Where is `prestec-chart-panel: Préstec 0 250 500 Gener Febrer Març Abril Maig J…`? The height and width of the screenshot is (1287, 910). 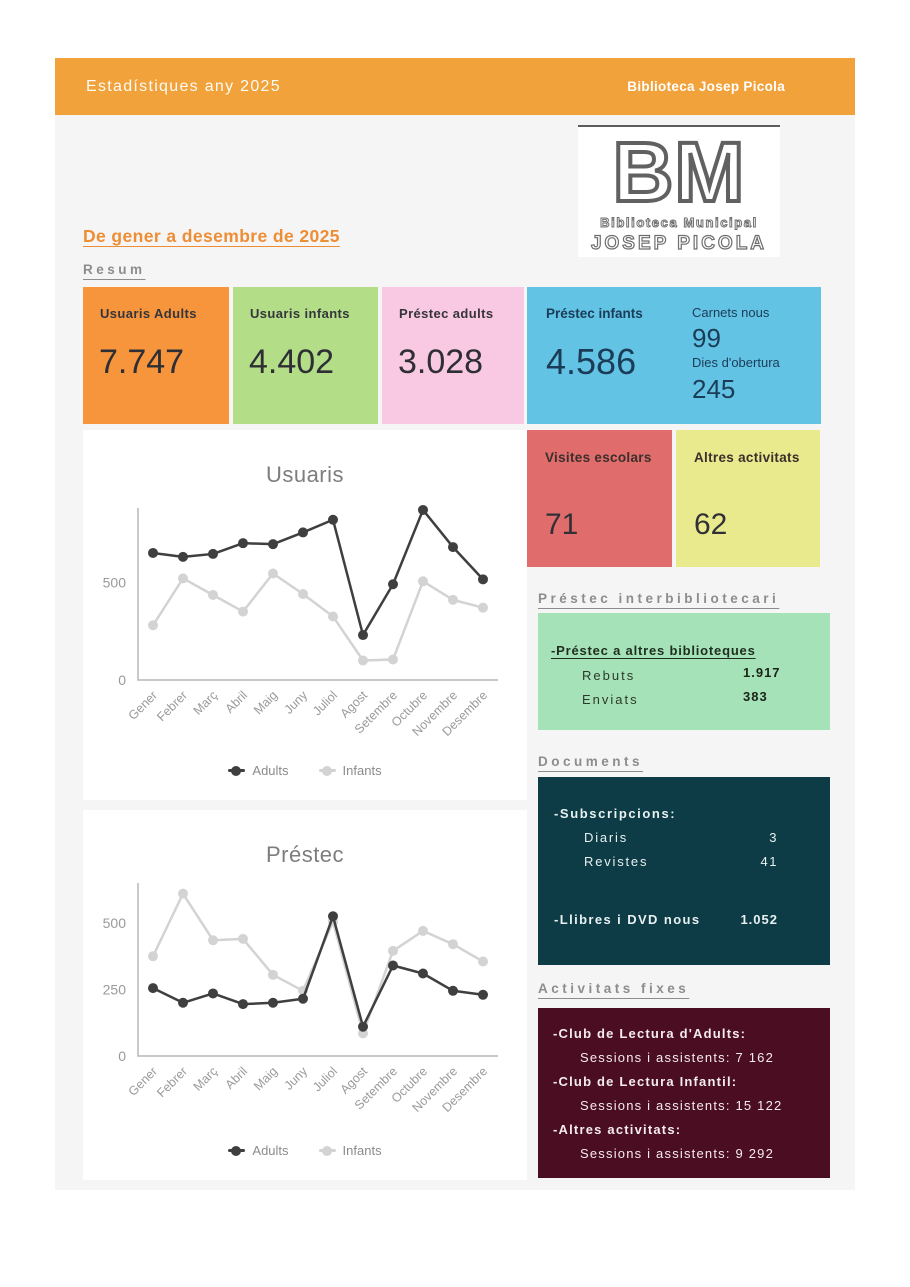
prestec-chart-panel: Préstec 0 250 500 Gener Febrer Març Abril Maig J… is located at coordinates (305, 995).